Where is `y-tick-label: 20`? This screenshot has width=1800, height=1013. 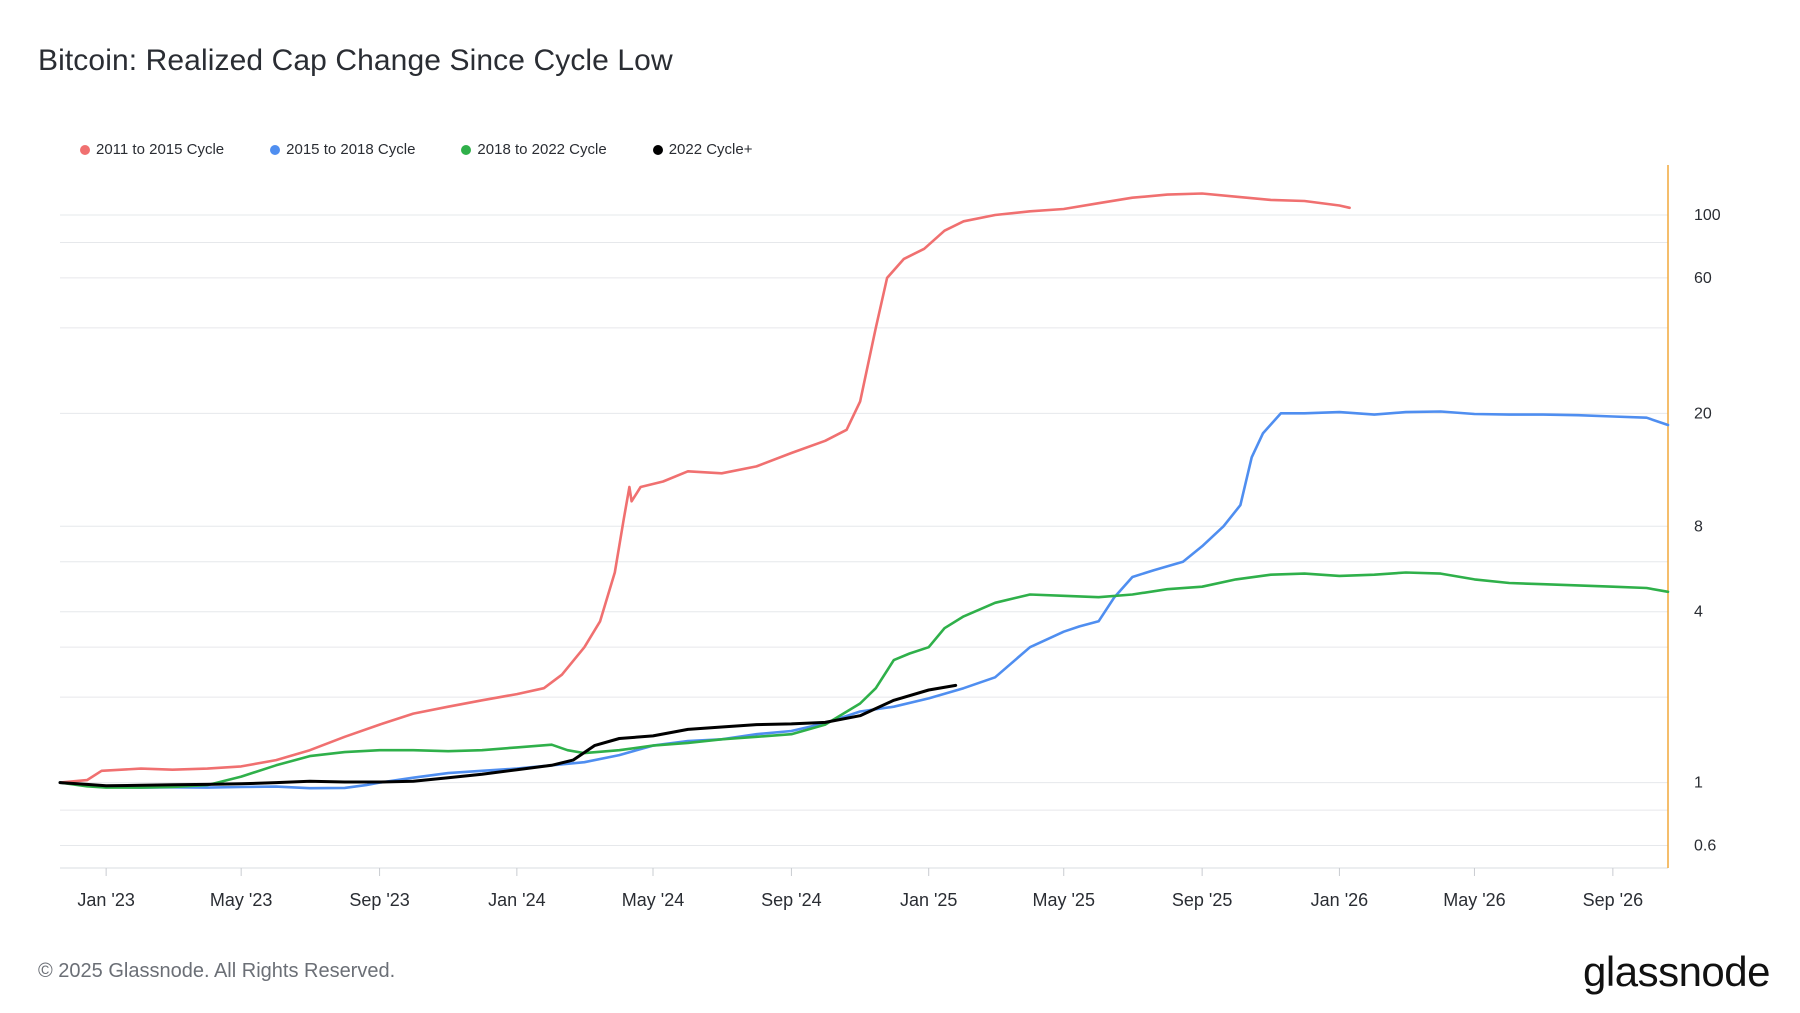
y-tick-label: 20 is located at coordinates (1703, 413).